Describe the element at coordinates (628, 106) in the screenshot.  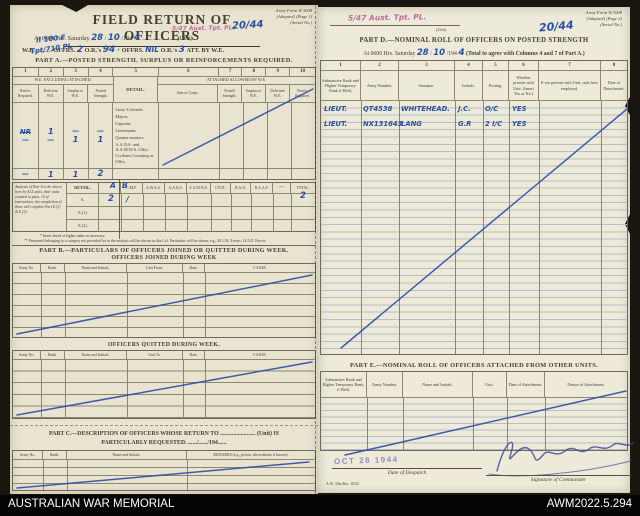
I see `torn-notch` at that location.